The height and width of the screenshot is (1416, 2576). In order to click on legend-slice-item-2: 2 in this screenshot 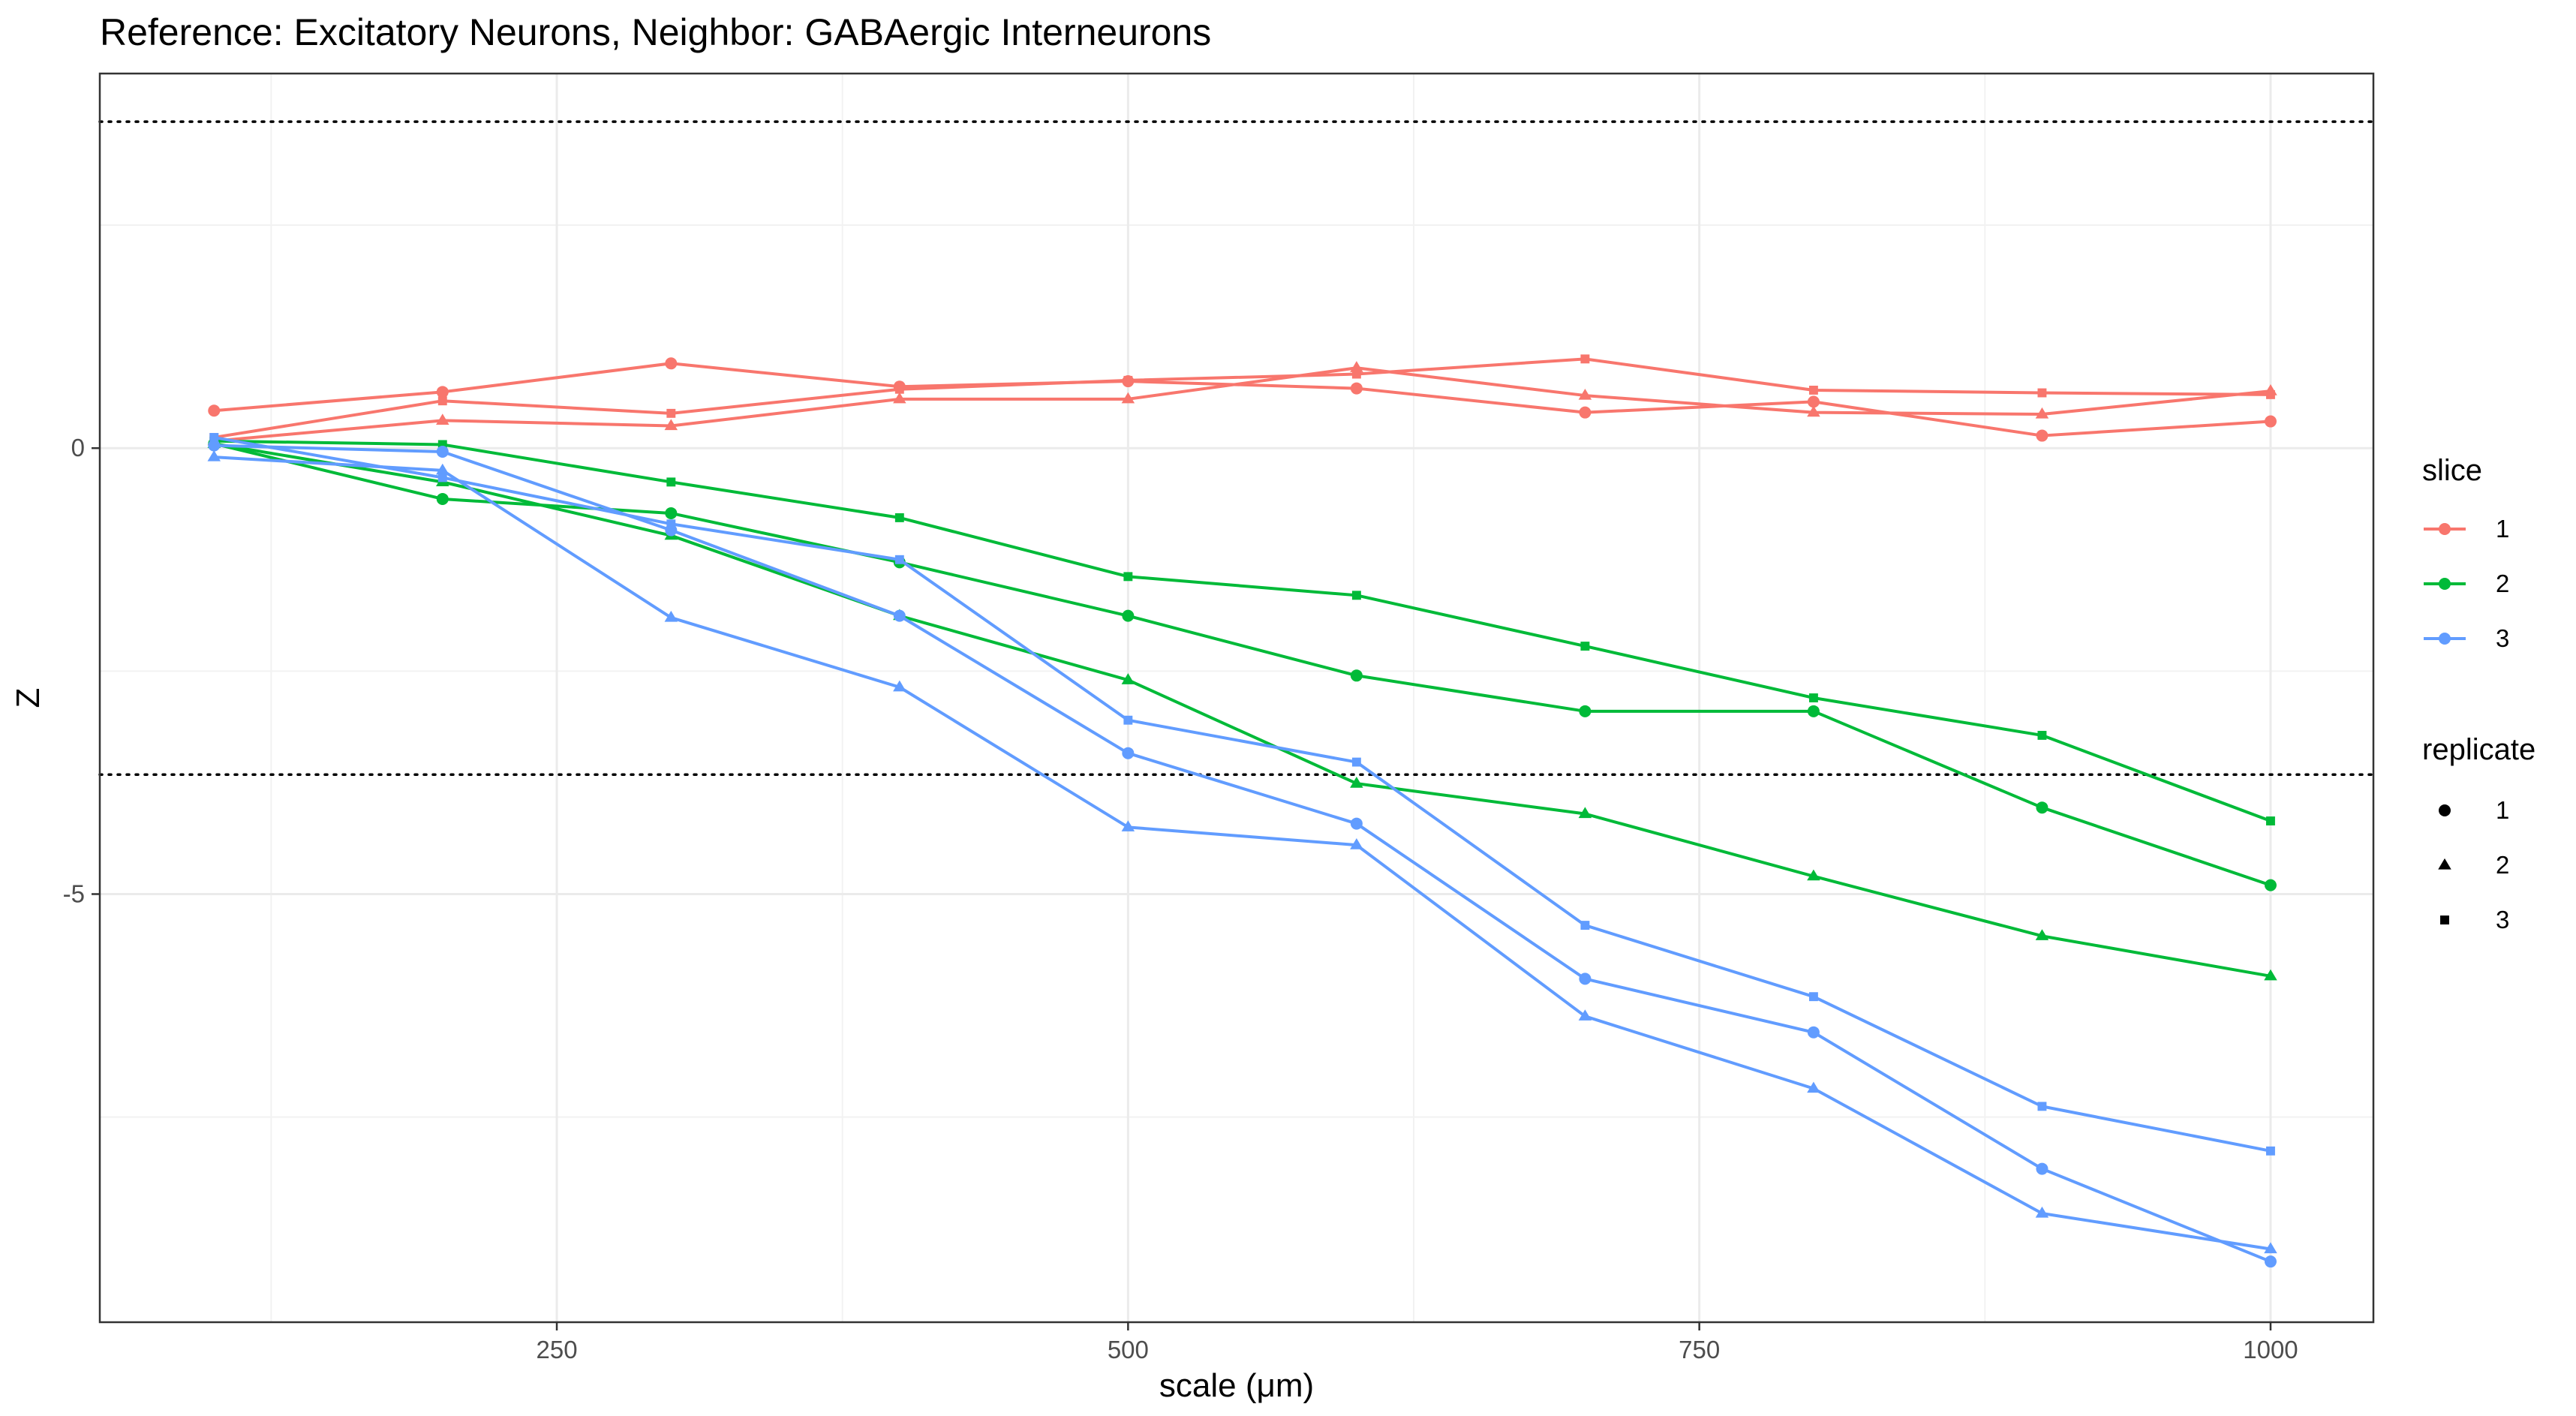, I will do `click(2466, 583)`.